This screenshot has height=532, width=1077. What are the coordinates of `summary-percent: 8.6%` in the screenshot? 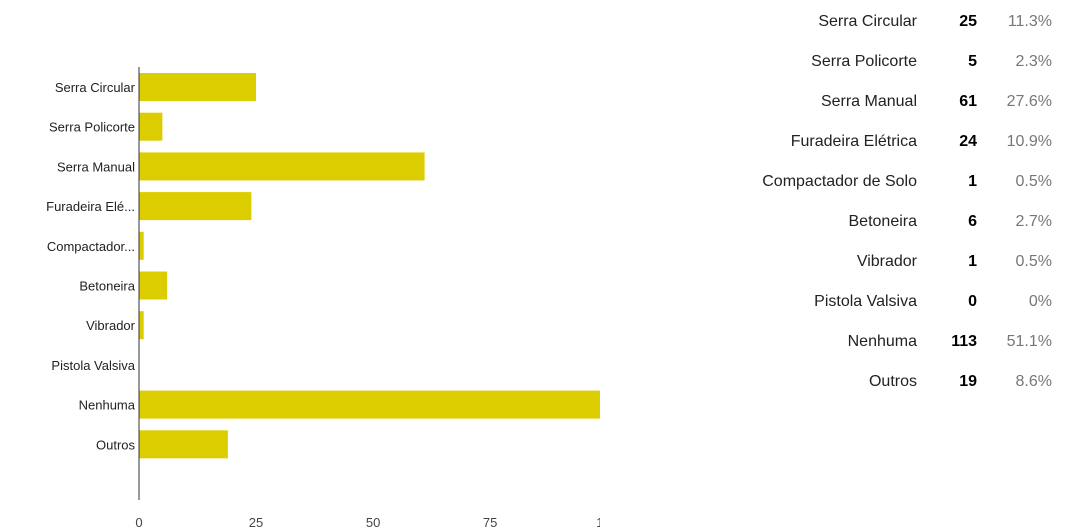 It's located at (1033, 381).